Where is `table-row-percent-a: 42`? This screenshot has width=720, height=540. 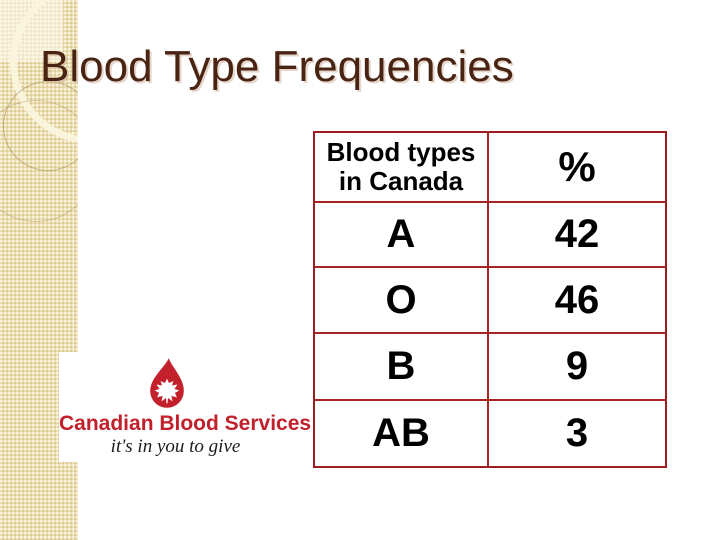 table-row-percent-a: 42 is located at coordinates (577, 234).